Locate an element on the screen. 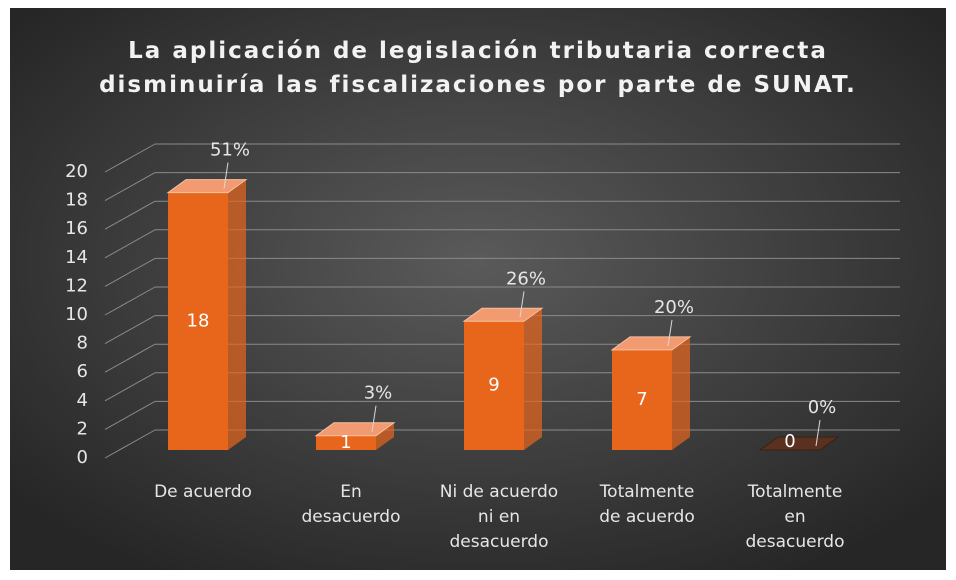  y-tick-label: 2 is located at coordinates (82, 428).